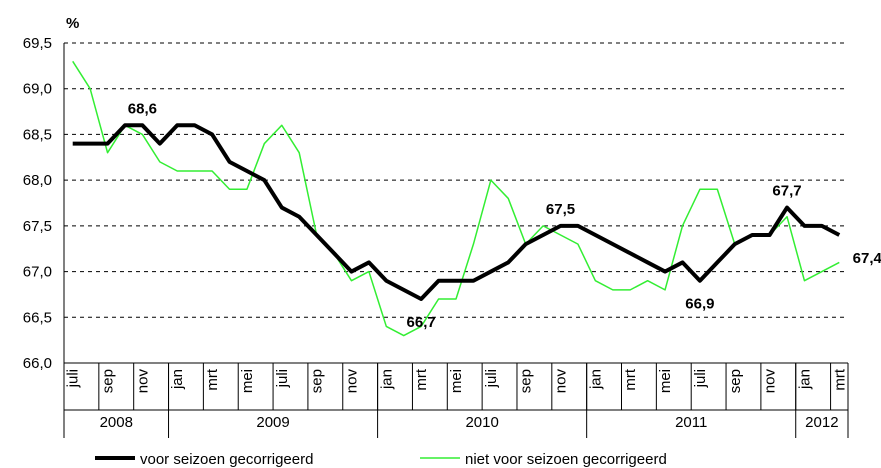 Image resolution: width=881 pixels, height=468 pixels. Describe the element at coordinates (272, 422) in the screenshot. I see `year-label: 2009` at that location.